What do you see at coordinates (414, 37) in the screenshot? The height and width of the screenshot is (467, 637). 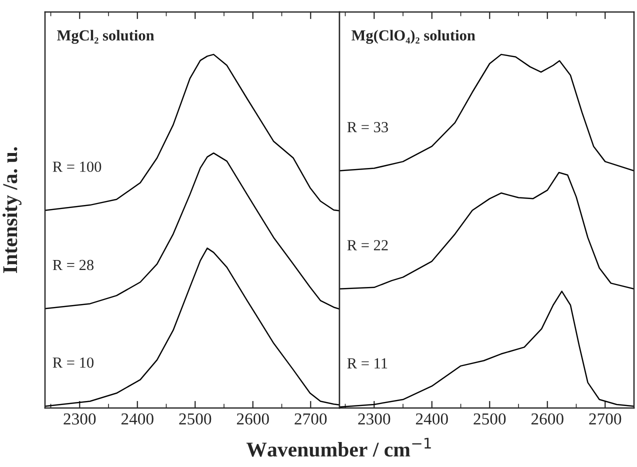 I see `chart-title: Mg(ClO₄)₂ solution` at bounding box center [414, 37].